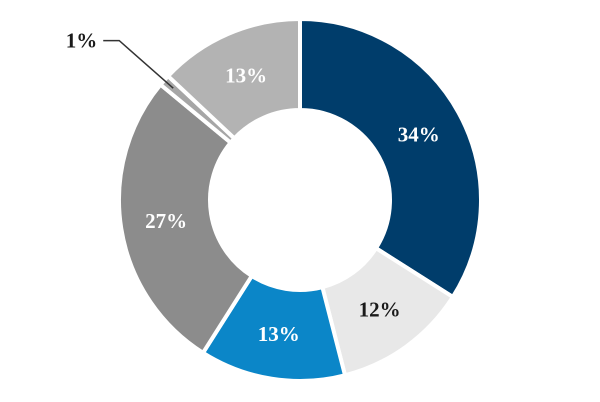 This screenshot has width=600, height=402. I want to click on slice-label-4: 1%, so click(82, 41).